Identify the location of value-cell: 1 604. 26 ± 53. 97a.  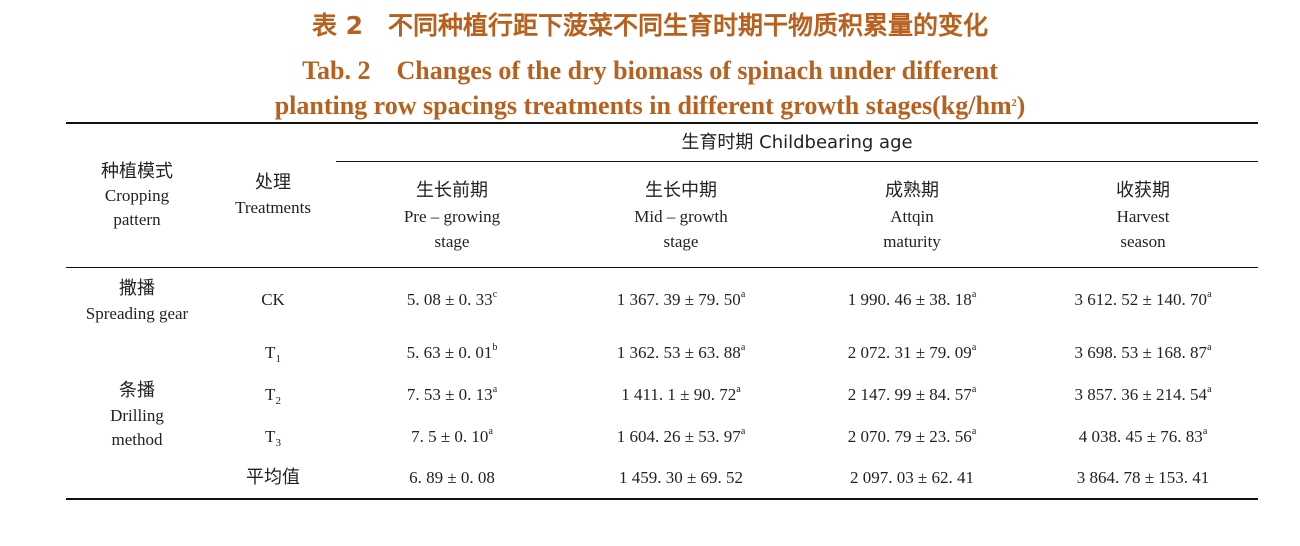
(681, 436).